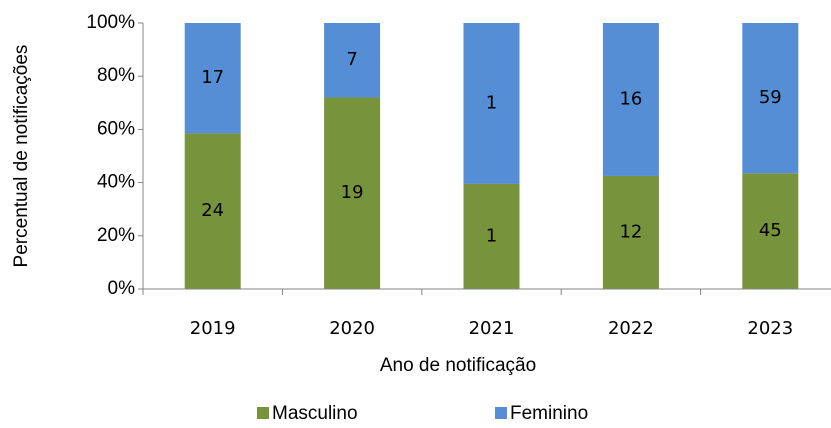 The image size is (831, 428). What do you see at coordinates (492, 328) in the screenshot?
I see `x-tick-label: 2021` at bounding box center [492, 328].